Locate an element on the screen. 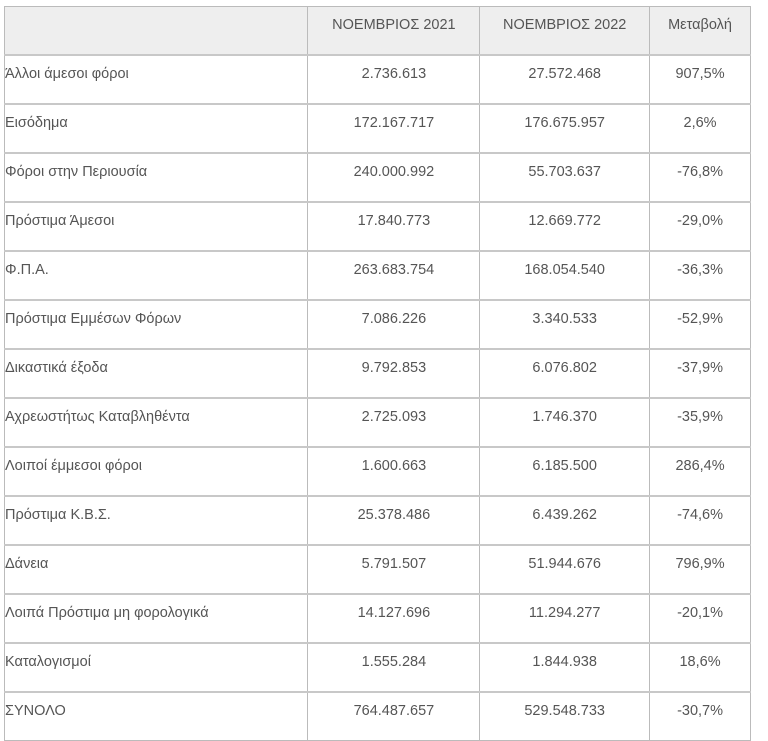 The image size is (768, 741). table-row: ΣΥΝΟΛΟ 764.487.657 529.548.733 -30,7% is located at coordinates (377, 716).